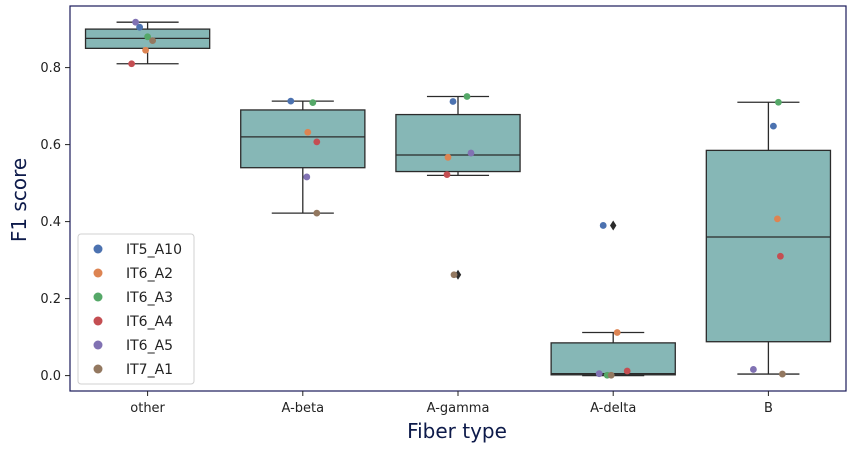 The height and width of the screenshot is (452, 854). What do you see at coordinates (457, 431) in the screenshot?
I see `x-axis-label: Fiber type` at bounding box center [457, 431].